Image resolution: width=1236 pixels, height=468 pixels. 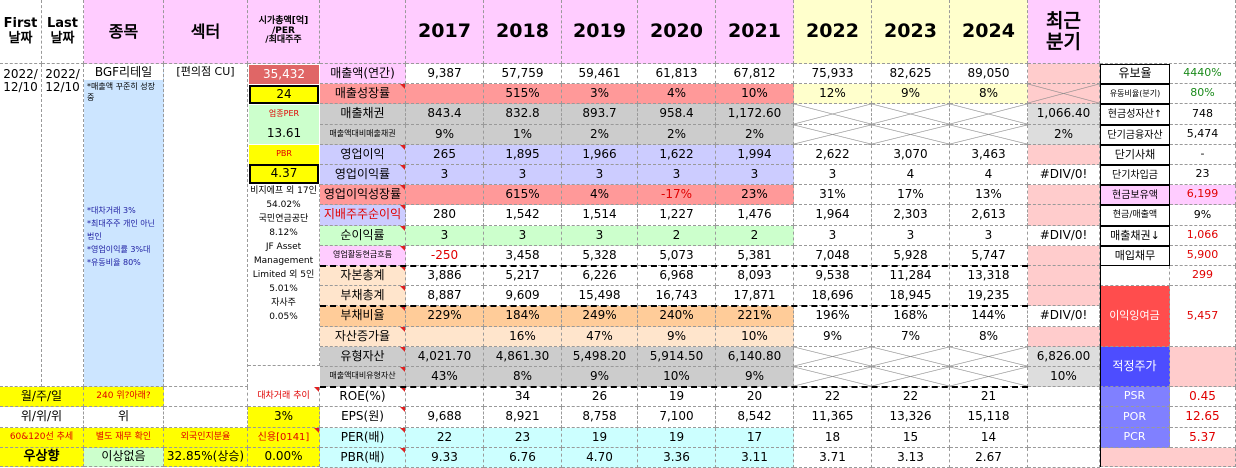 I want to click on header-stock: 종목, so click(x=124, y=32).